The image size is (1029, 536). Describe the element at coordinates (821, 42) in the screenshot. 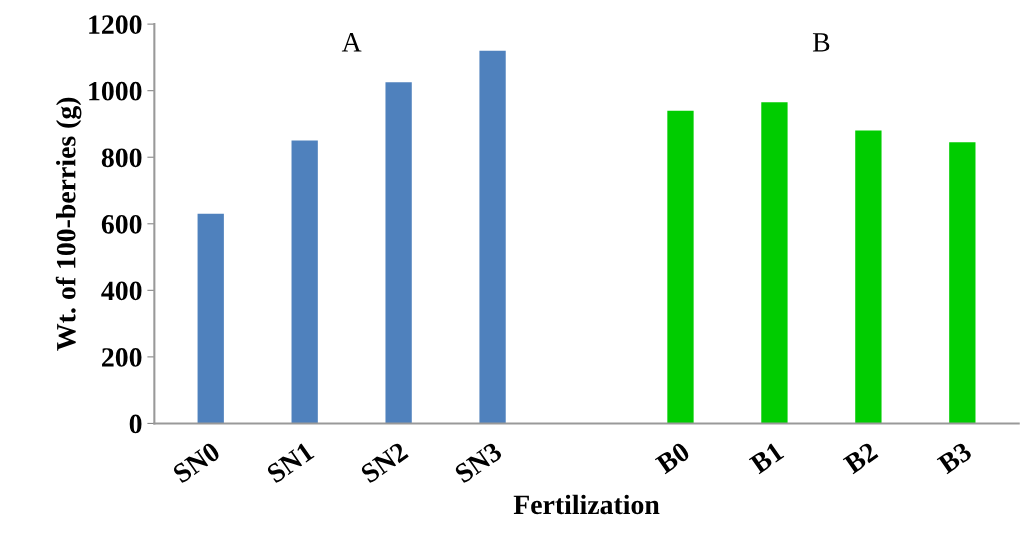

I see `annotation: B` at that location.